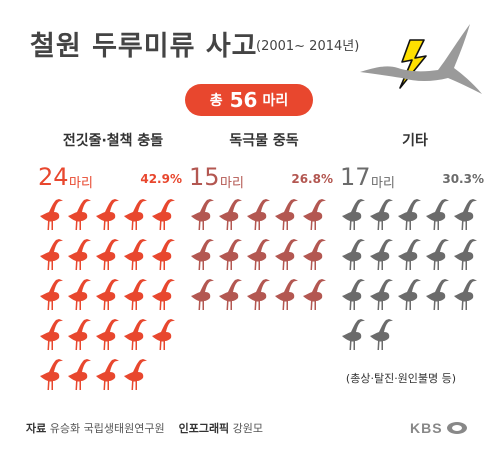 This screenshot has width=500, height=460. What do you see at coordinates (264, 141) in the screenshot?
I see `category-title: 독극물 중독` at bounding box center [264, 141].